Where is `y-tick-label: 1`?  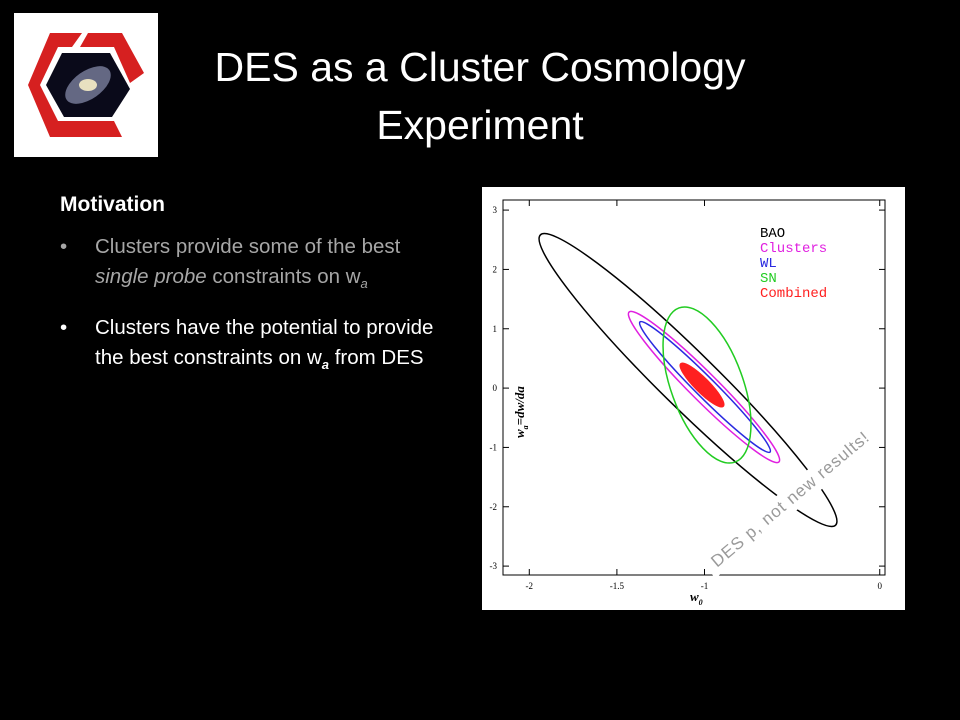
y-tick-label: 1 is located at coordinates (495, 329).